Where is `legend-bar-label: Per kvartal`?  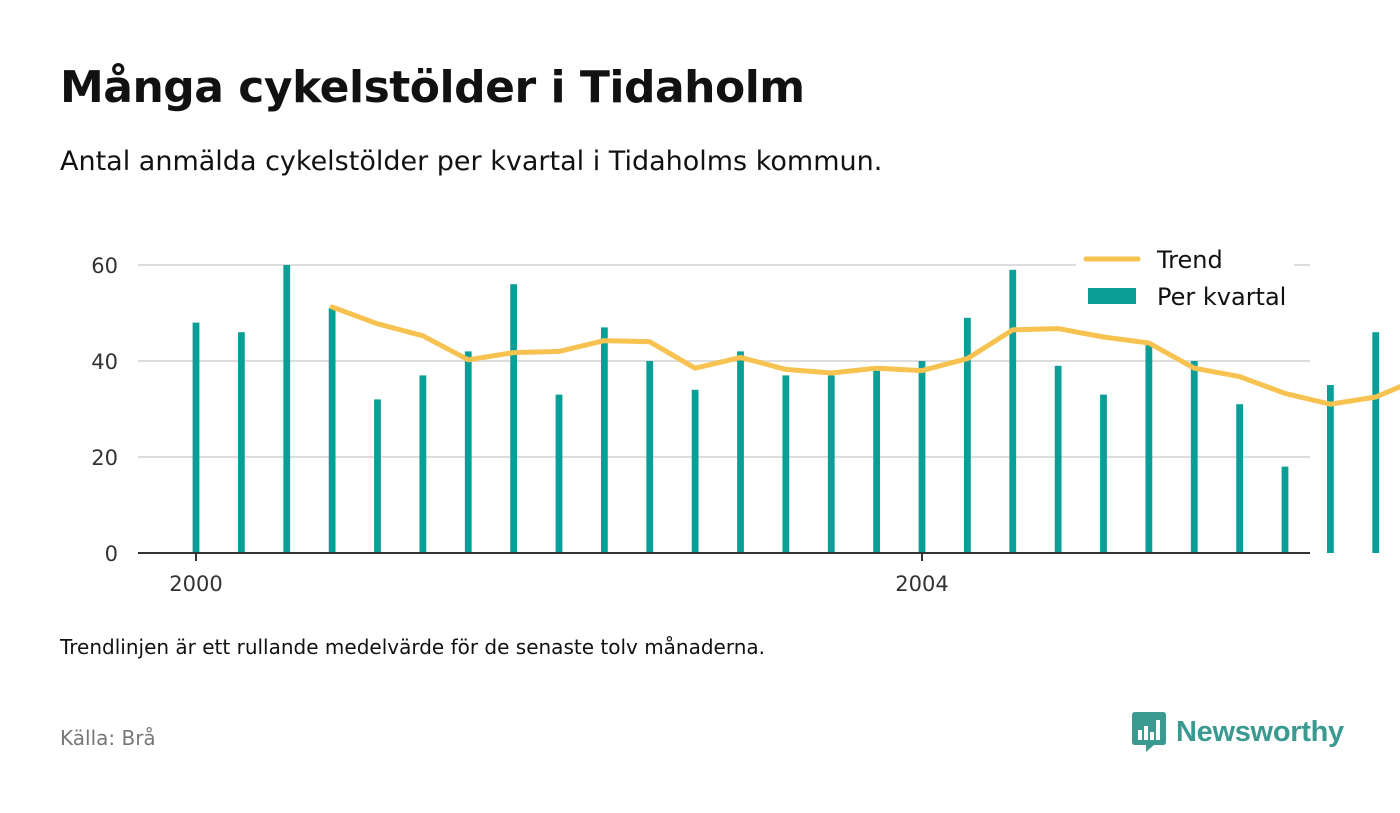
legend-bar-label: Per kvartal is located at coordinates (1221, 297).